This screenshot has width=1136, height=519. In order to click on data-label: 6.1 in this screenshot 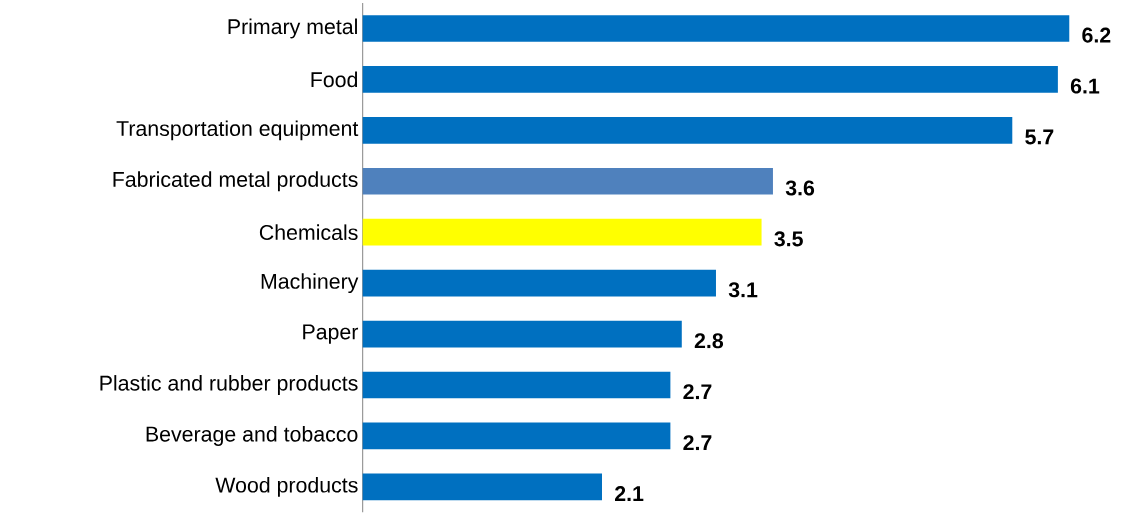, I will do `click(1085, 86)`.